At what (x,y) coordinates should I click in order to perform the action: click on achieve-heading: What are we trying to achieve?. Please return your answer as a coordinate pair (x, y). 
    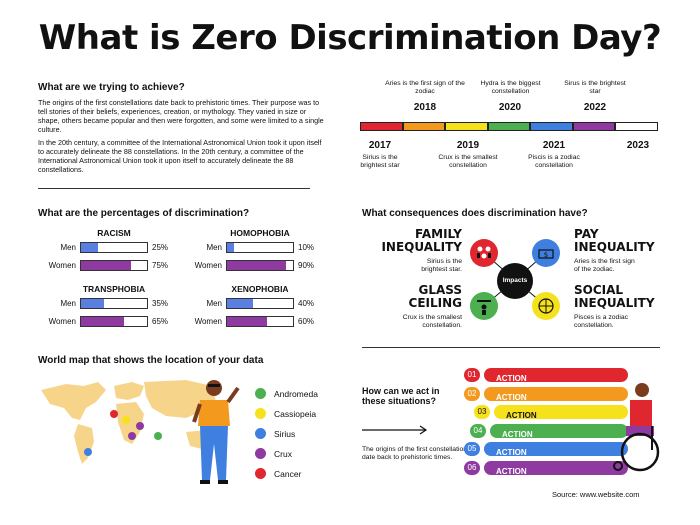
    Looking at the image, I should click on (111, 87).